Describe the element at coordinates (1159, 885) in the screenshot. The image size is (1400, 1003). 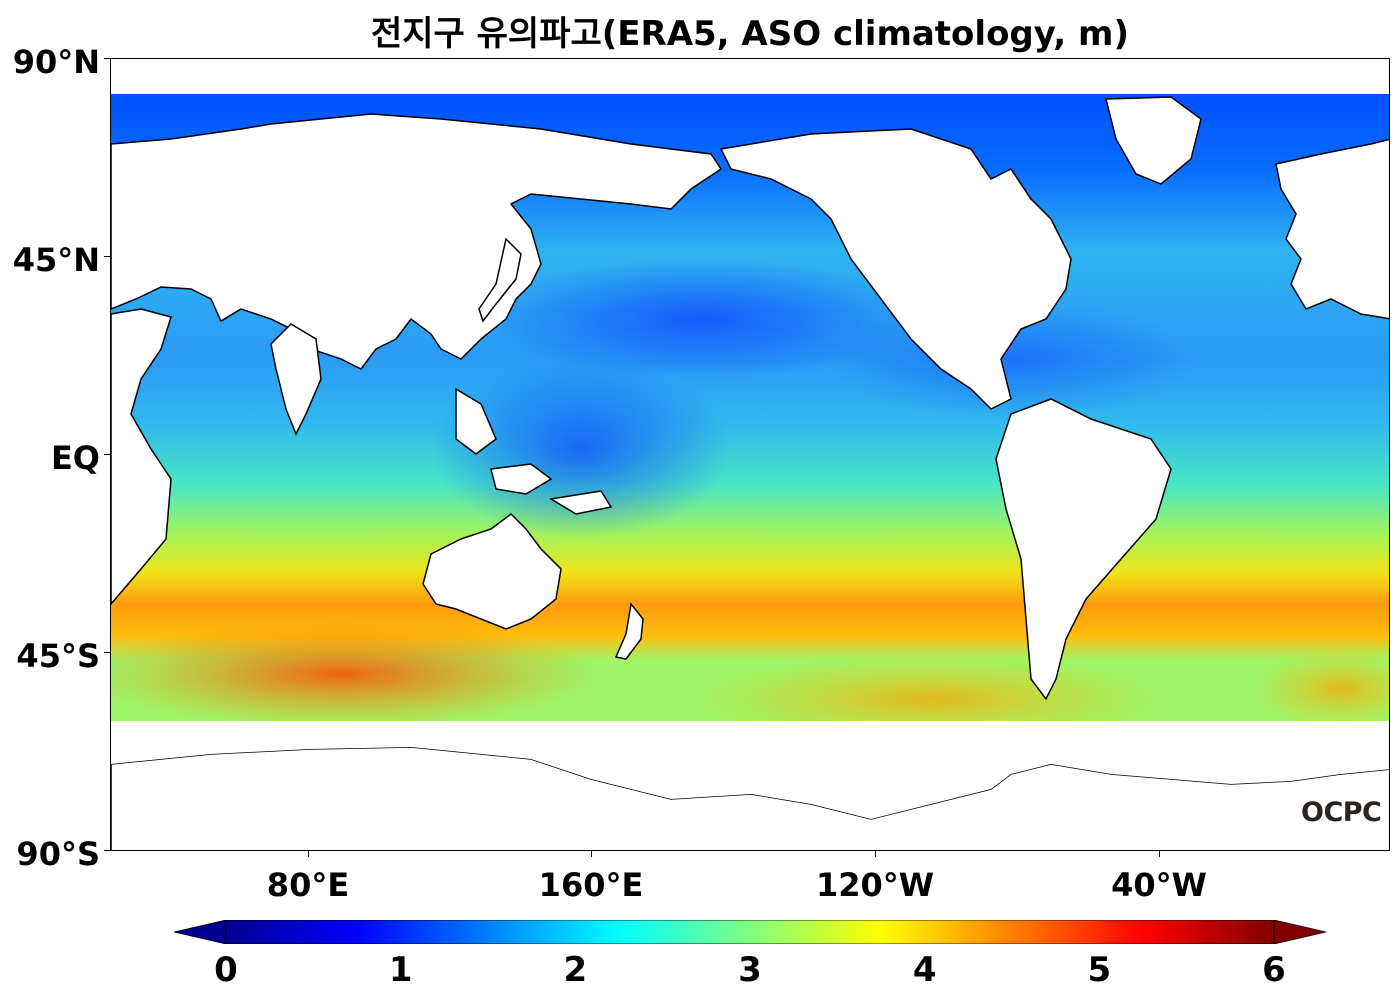
I see `lon-label-40w: 40°W` at that location.